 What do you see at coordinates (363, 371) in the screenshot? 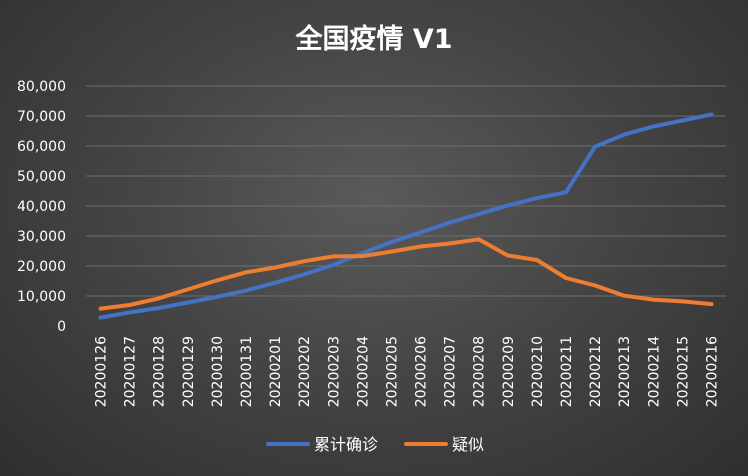
I see `x-tick-label: 20200204` at bounding box center [363, 371].